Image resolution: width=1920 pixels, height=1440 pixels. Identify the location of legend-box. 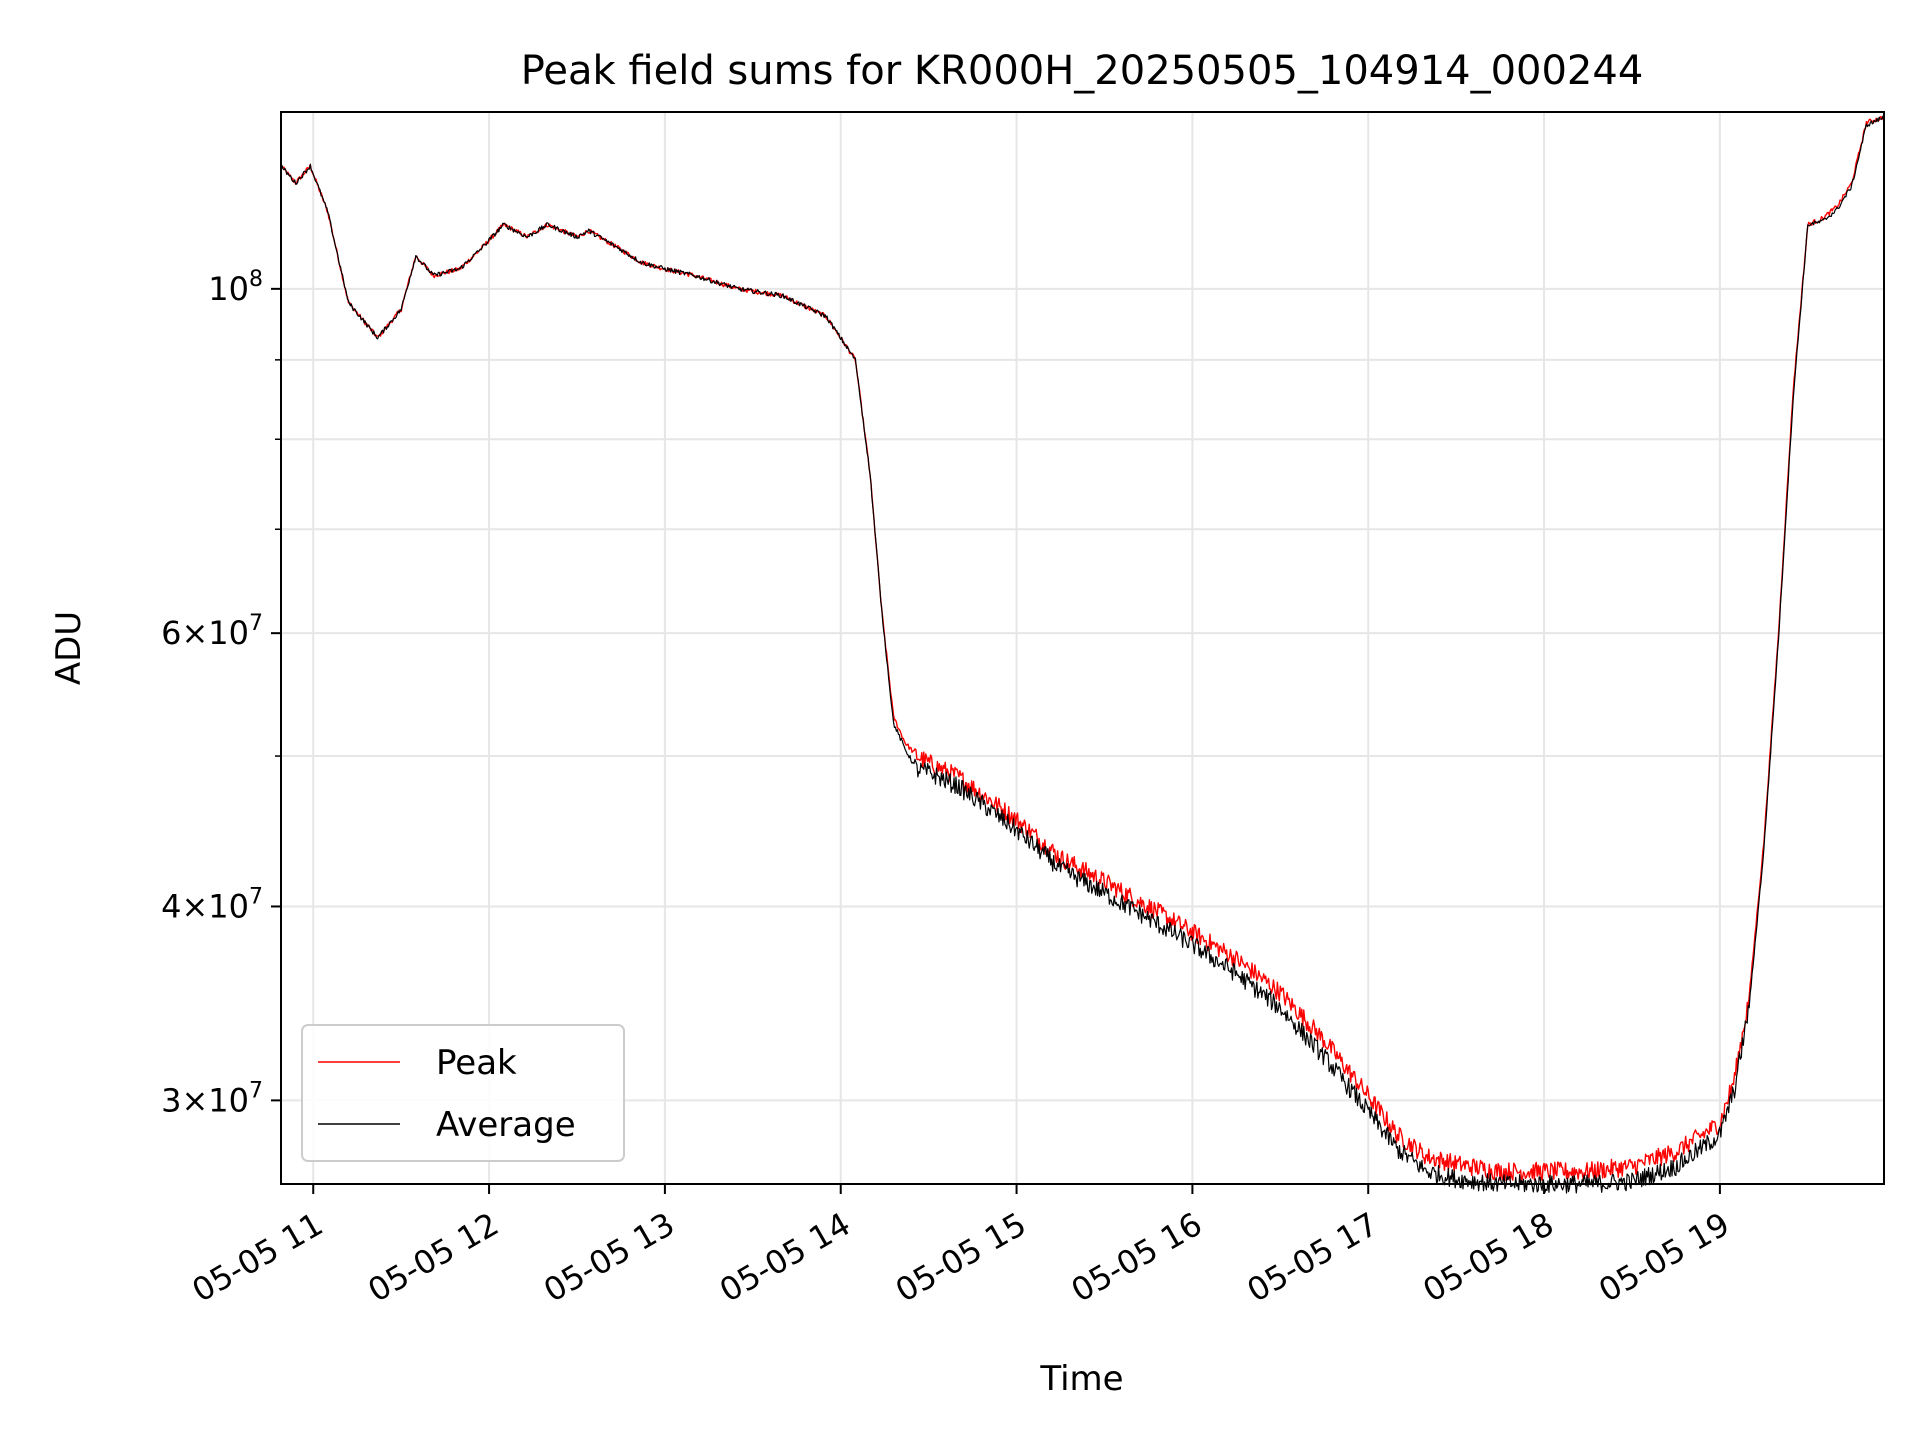
(463, 1093).